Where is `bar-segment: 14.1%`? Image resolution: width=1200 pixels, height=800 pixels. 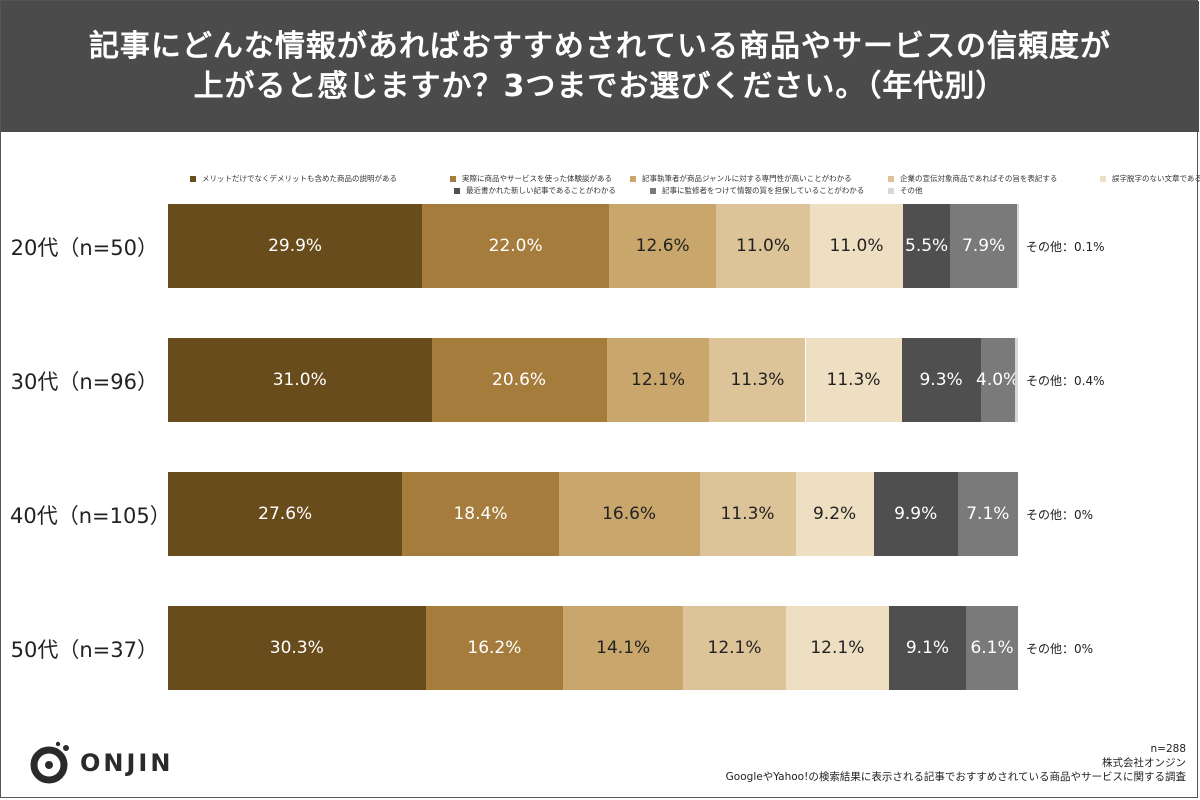
bar-segment: 14.1% is located at coordinates (623, 648).